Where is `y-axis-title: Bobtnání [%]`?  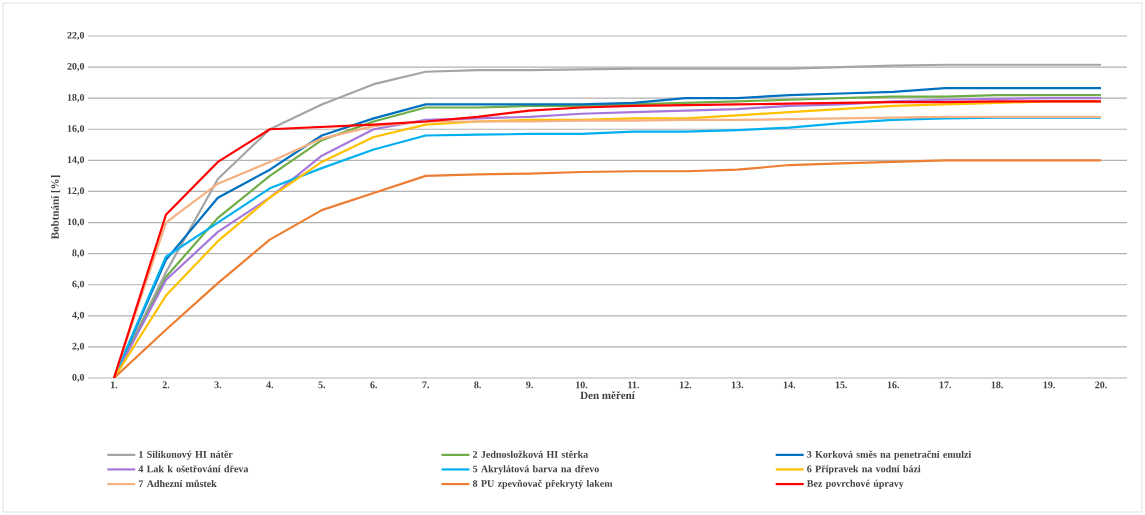 y-axis-title: Bobtnání [%] is located at coordinates (56, 207).